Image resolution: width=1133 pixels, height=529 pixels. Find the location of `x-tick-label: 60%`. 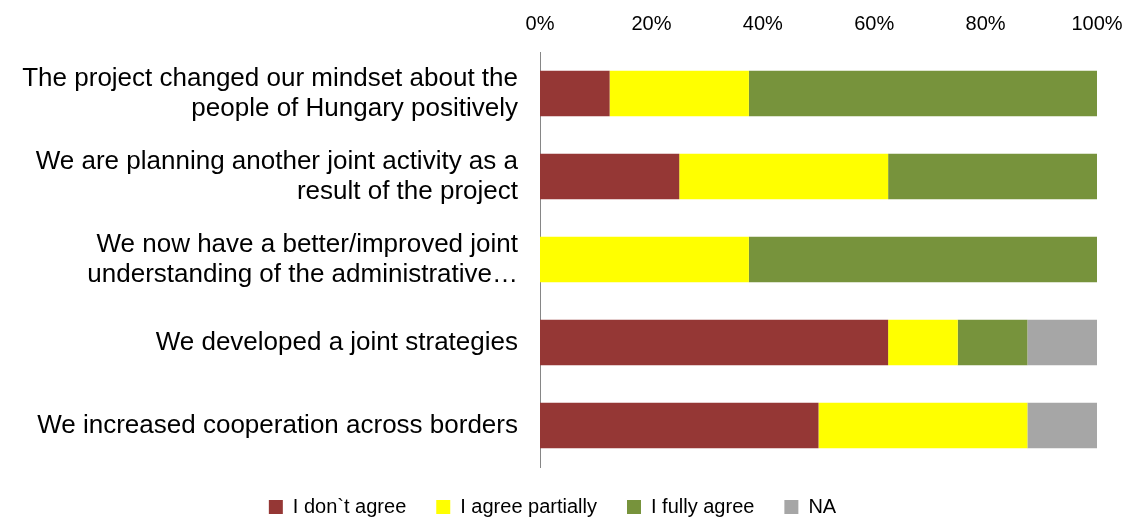

x-tick-label: 60% is located at coordinates (874, 22).